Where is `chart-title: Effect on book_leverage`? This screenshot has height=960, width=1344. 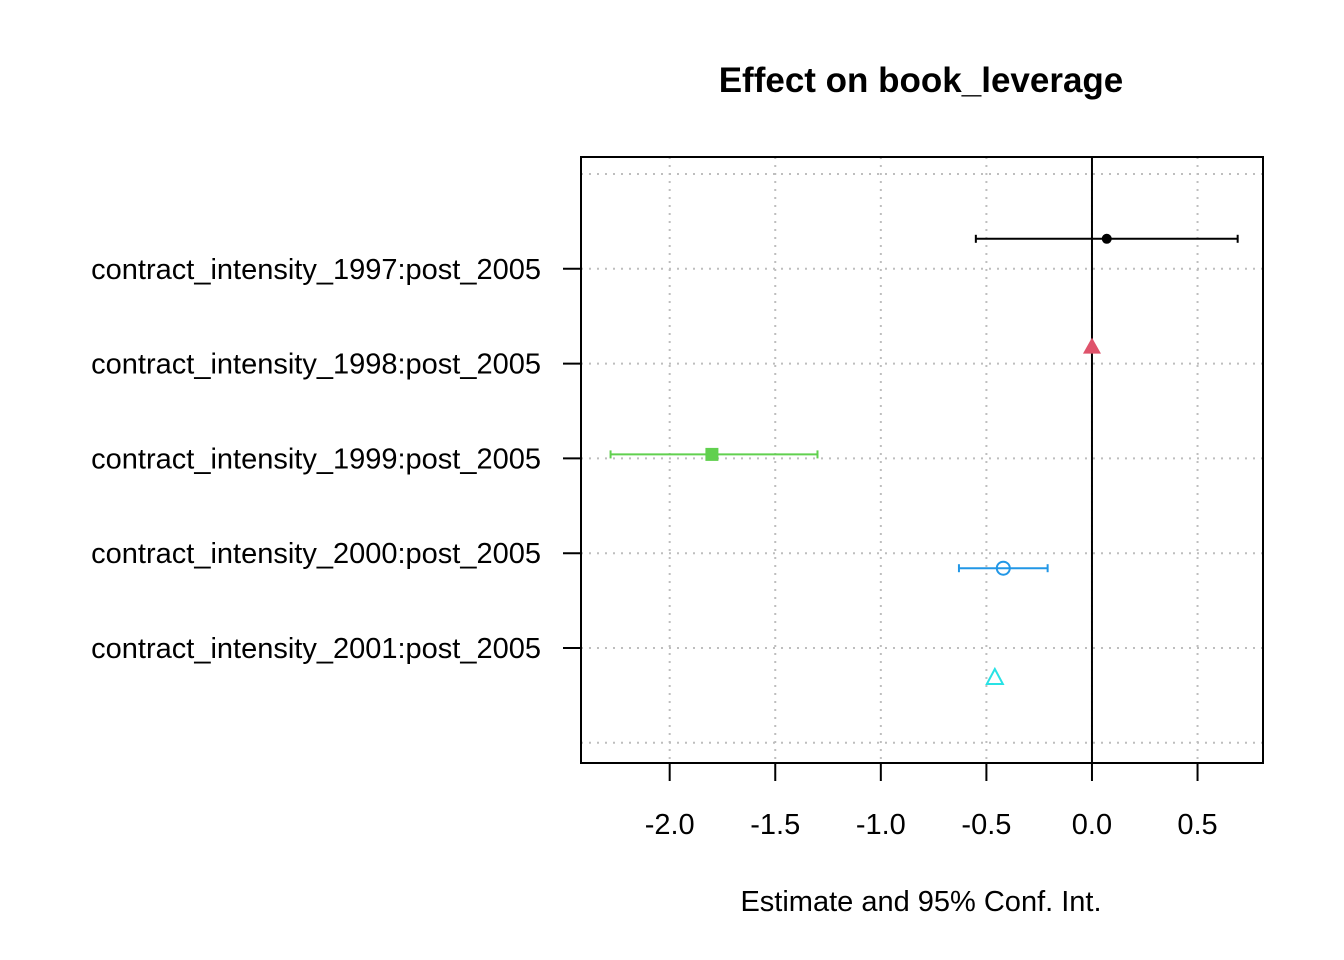 chart-title: Effect on book_leverage is located at coordinates (921, 80).